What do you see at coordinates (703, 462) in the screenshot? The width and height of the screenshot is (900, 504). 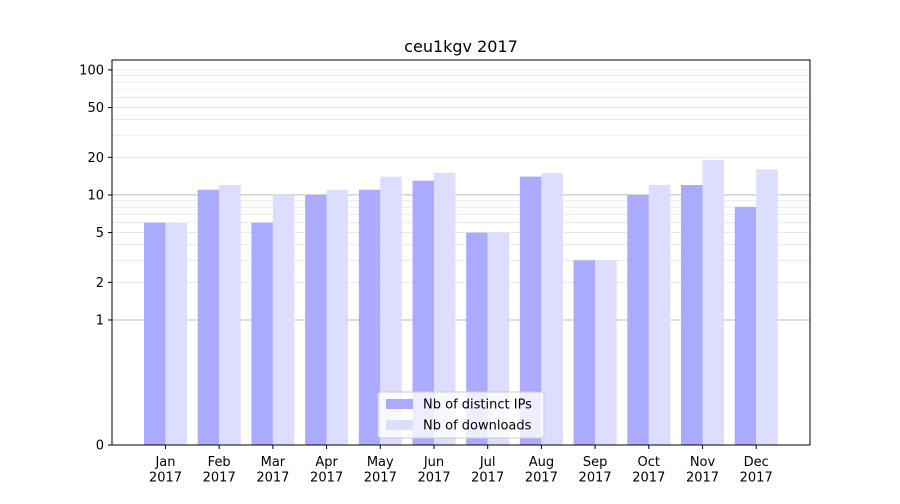 I see `x-tick-label: Nov` at bounding box center [703, 462].